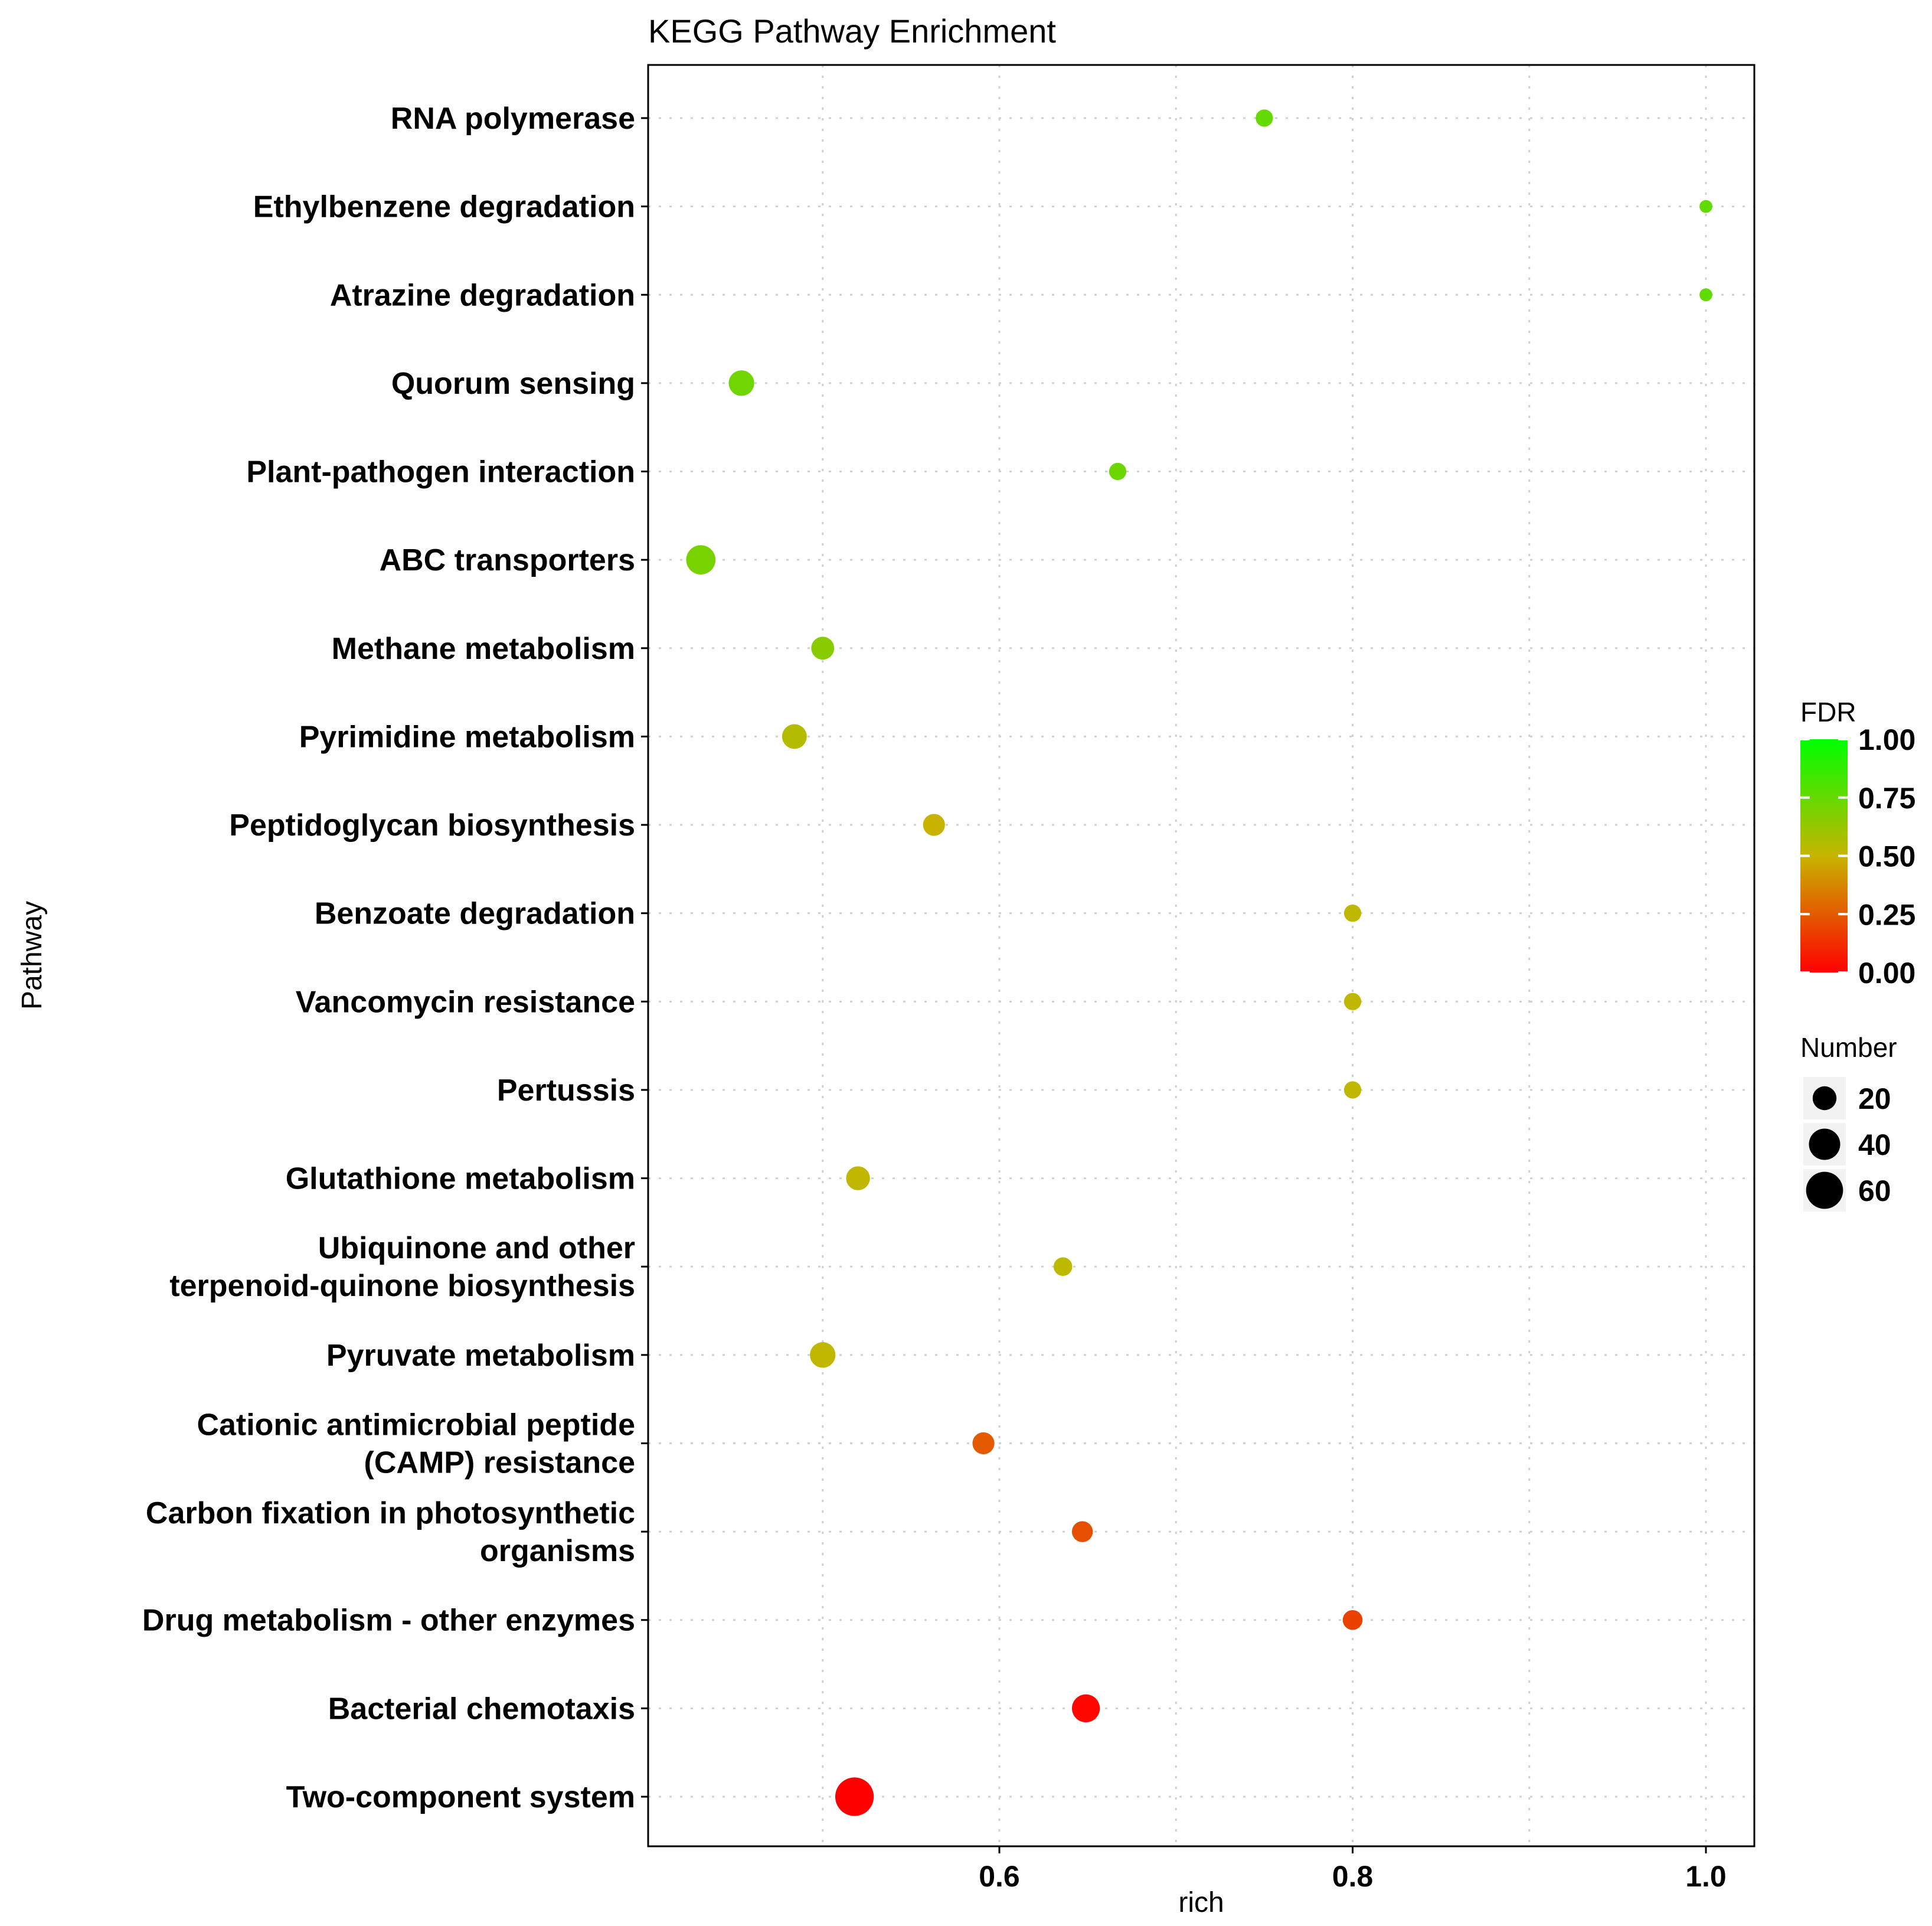 The image size is (1932, 1926). I want to click on size-key-label: 60, so click(1874, 1190).